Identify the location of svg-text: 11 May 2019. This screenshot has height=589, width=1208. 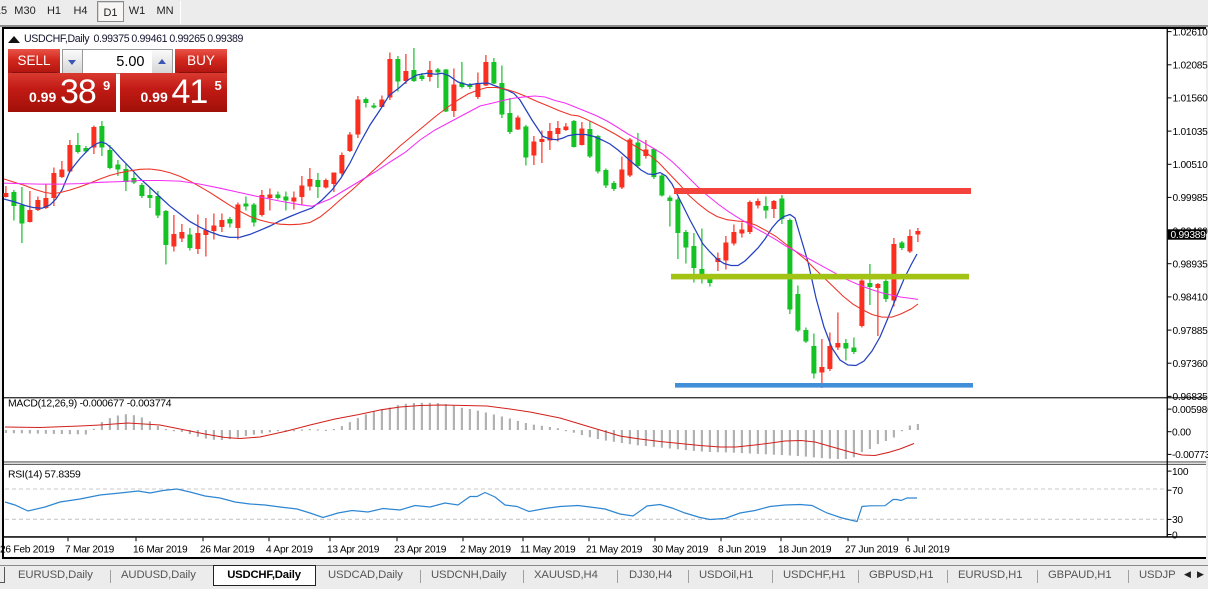
(548, 549).